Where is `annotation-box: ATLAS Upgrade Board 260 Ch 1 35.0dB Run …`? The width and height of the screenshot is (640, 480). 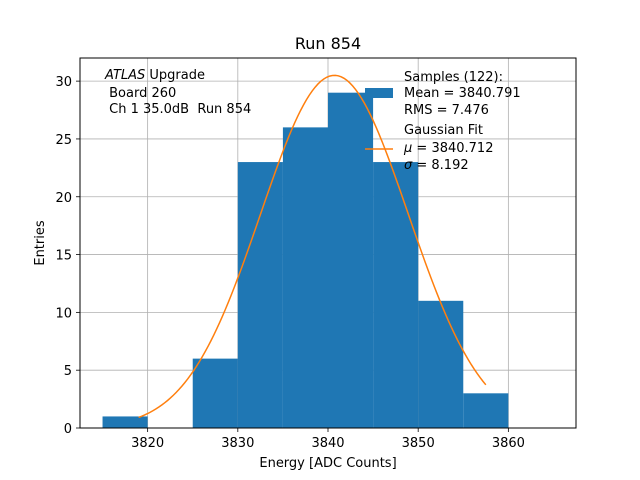 annotation-box: ATLAS Upgrade Board 260 Ch 1 35.0dB Run … is located at coordinates (177, 92).